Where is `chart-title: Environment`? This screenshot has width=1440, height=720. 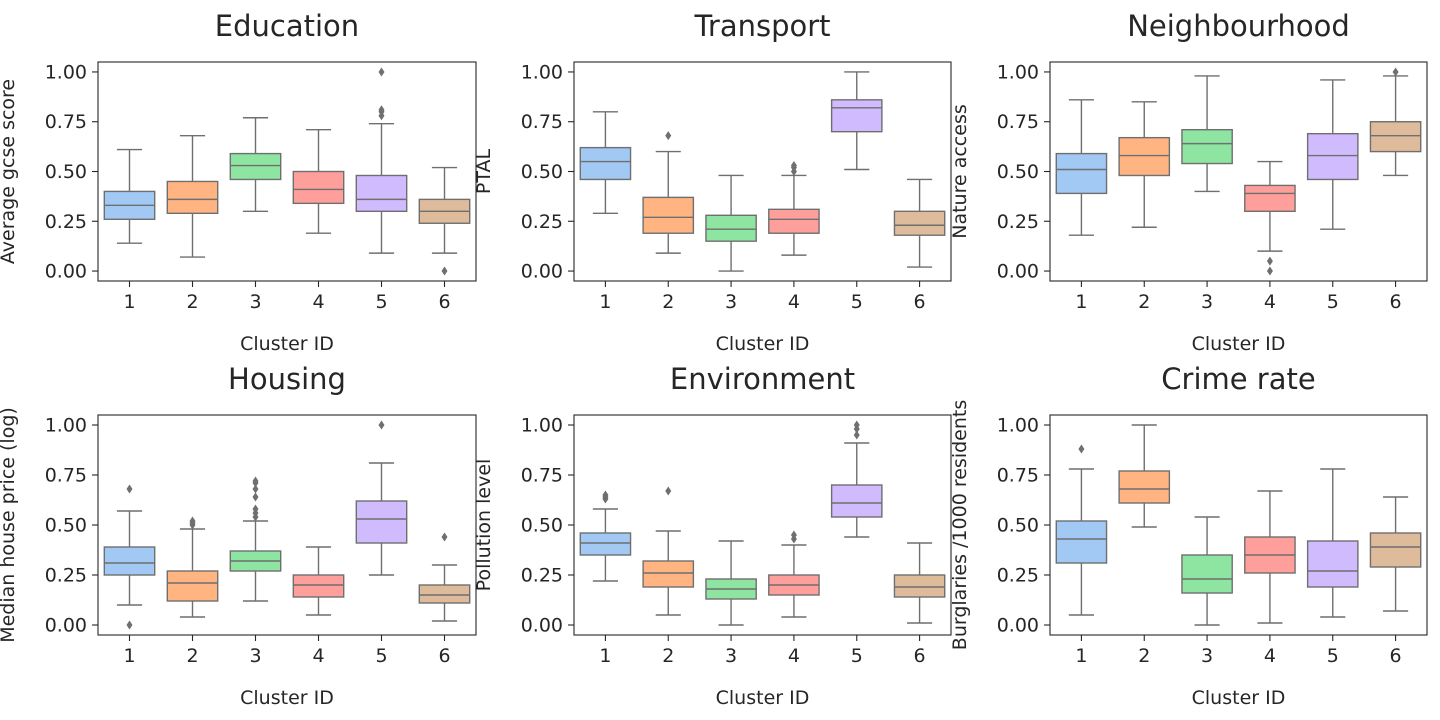 chart-title: Environment is located at coordinates (762, 379).